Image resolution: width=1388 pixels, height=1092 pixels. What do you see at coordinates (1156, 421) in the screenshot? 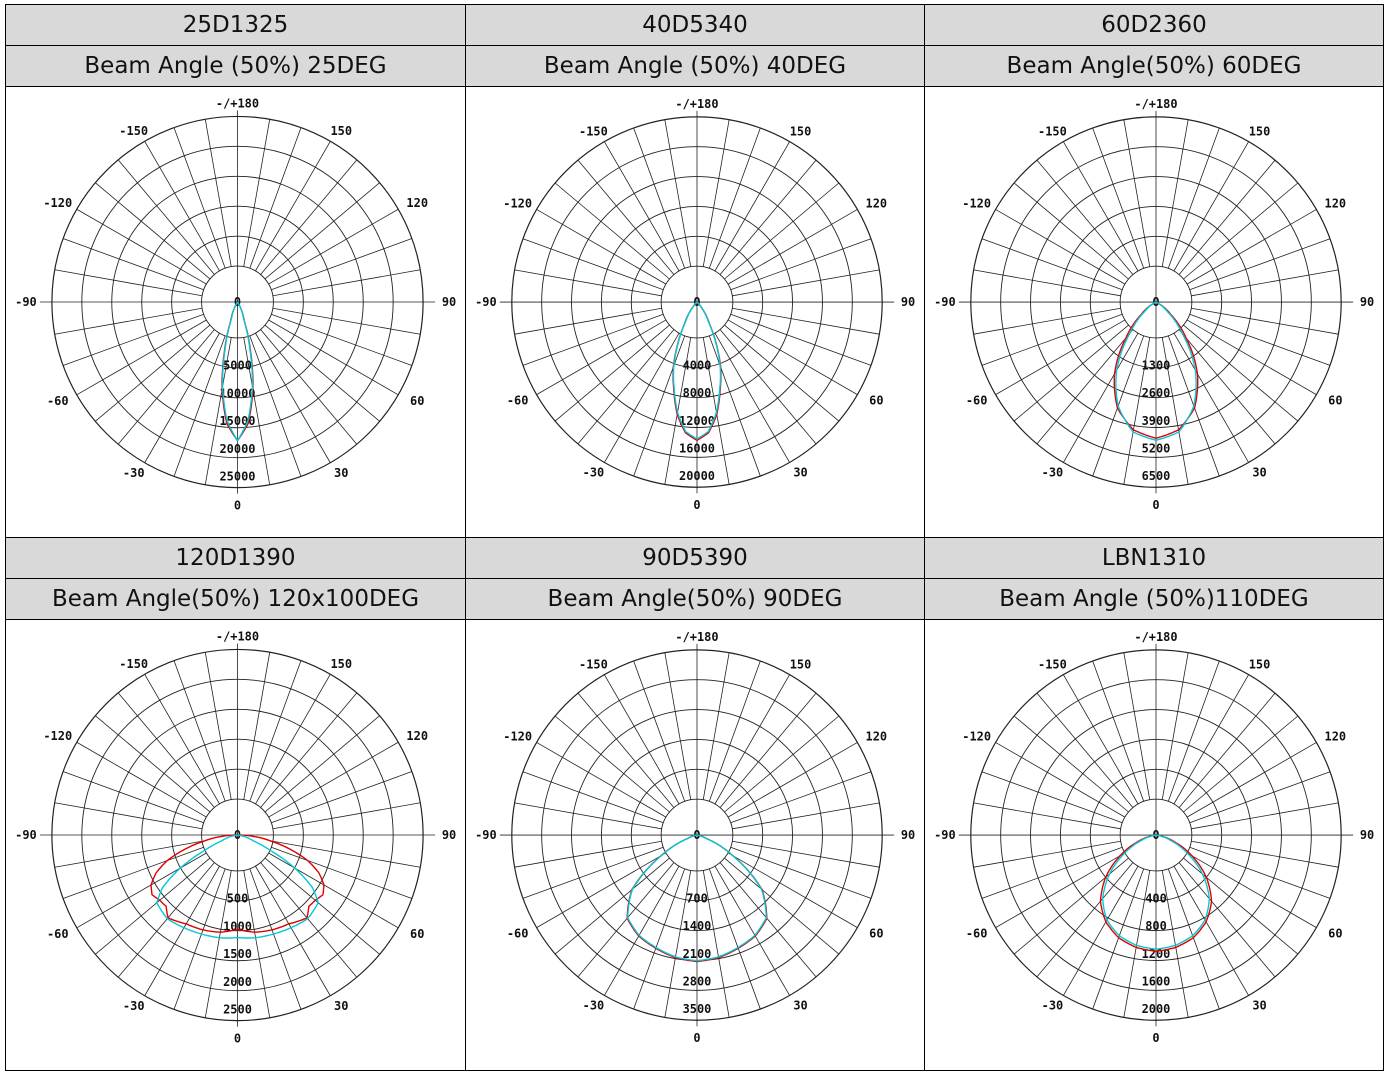
I see `radial-tick-label: 3900` at bounding box center [1156, 421].